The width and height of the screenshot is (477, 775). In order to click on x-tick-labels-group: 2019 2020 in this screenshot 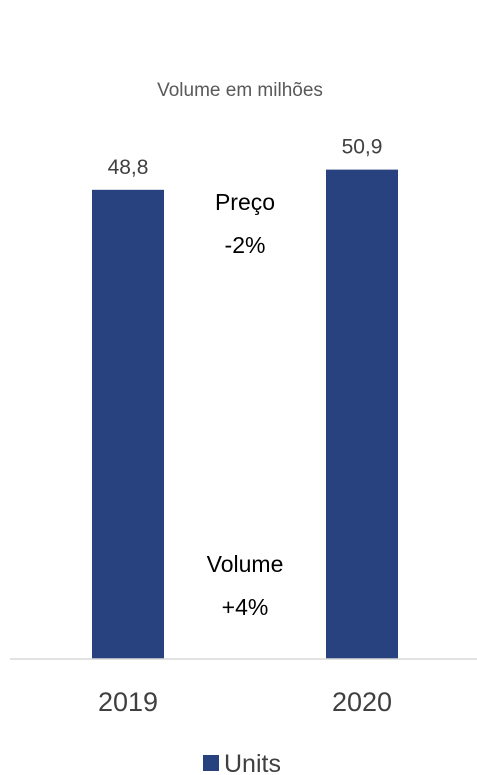, I will do `click(245, 702)`.